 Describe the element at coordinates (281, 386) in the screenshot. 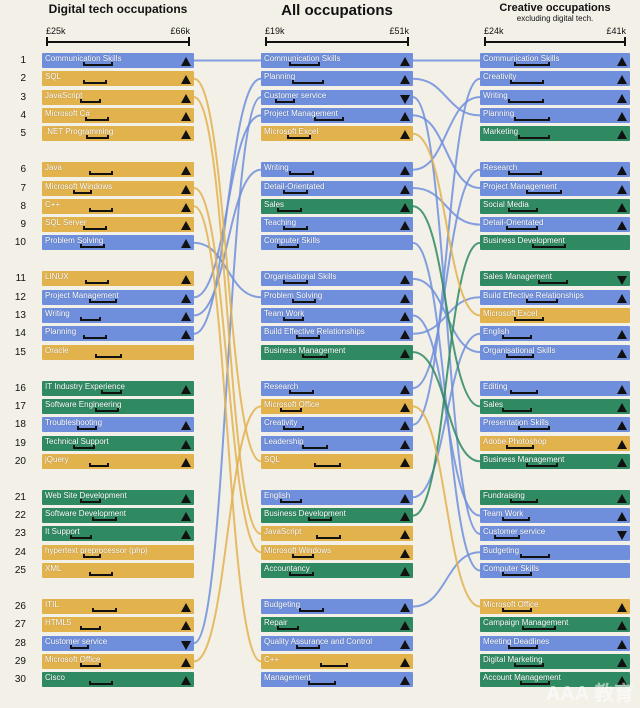

I see `skill-label: Research` at that location.